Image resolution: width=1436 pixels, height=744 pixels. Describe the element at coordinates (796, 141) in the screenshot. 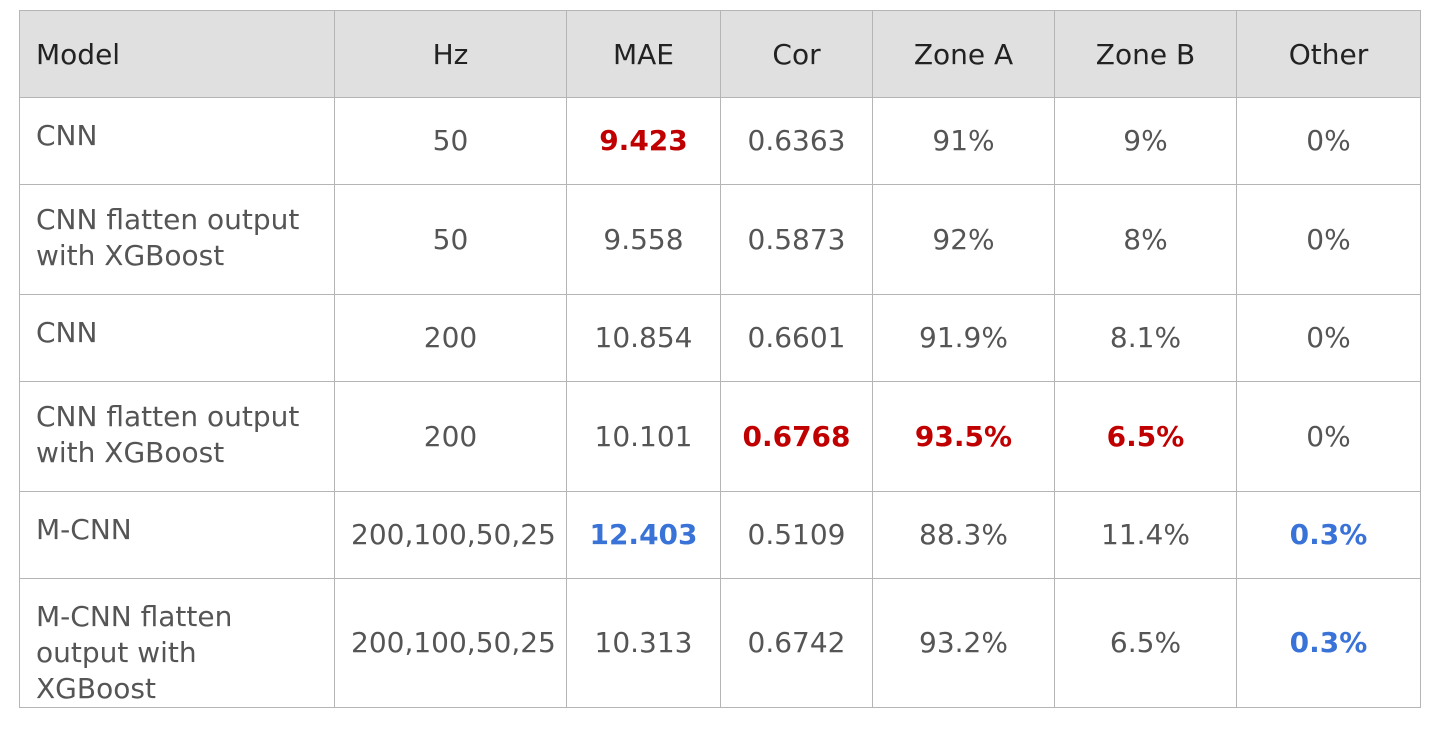

I see `cor-cell: 0.6363` at that location.